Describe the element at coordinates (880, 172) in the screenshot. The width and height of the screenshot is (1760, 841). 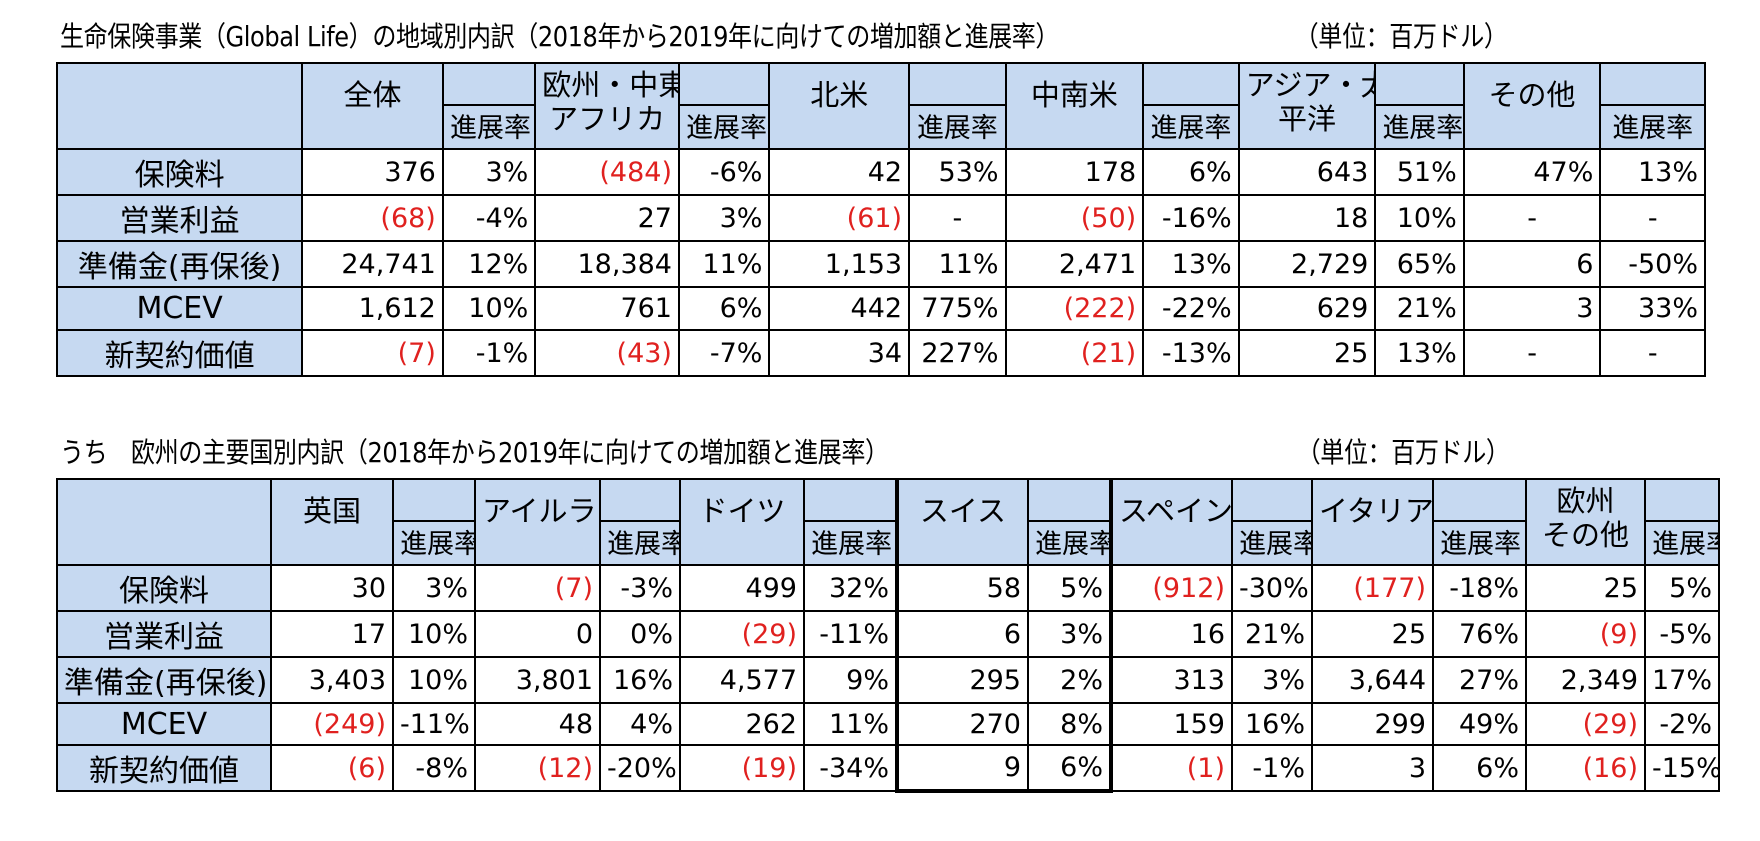
I see `table-row: 保険料 376 3% (484) -6% 42 53% 178 6% 643 51% 47% 13%` at that location.